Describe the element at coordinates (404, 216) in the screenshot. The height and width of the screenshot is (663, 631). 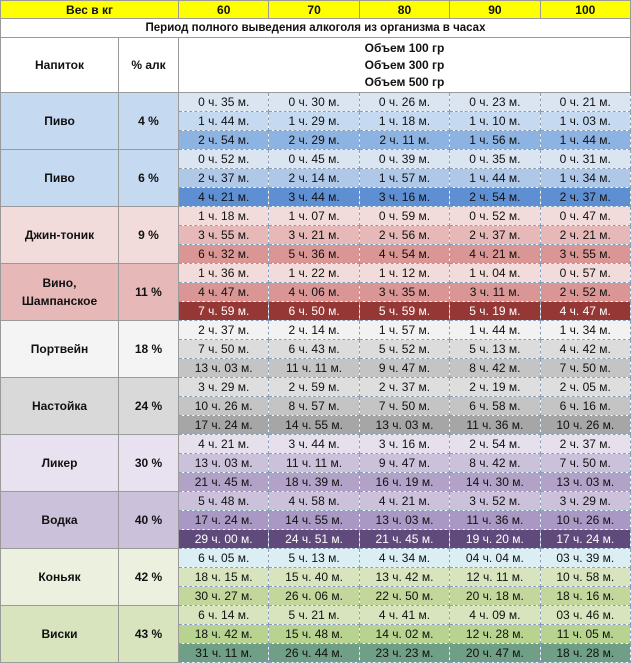
I see `time-cell: 0 ч. 59 м.` at that location.